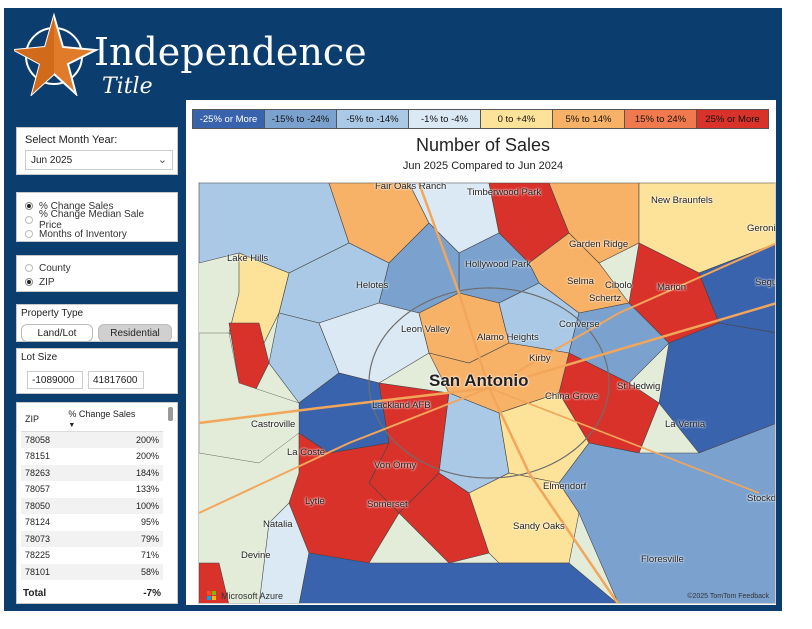  Describe the element at coordinates (97, 282) in the screenshot. I see `geo-option-zip: ZIP` at that location.